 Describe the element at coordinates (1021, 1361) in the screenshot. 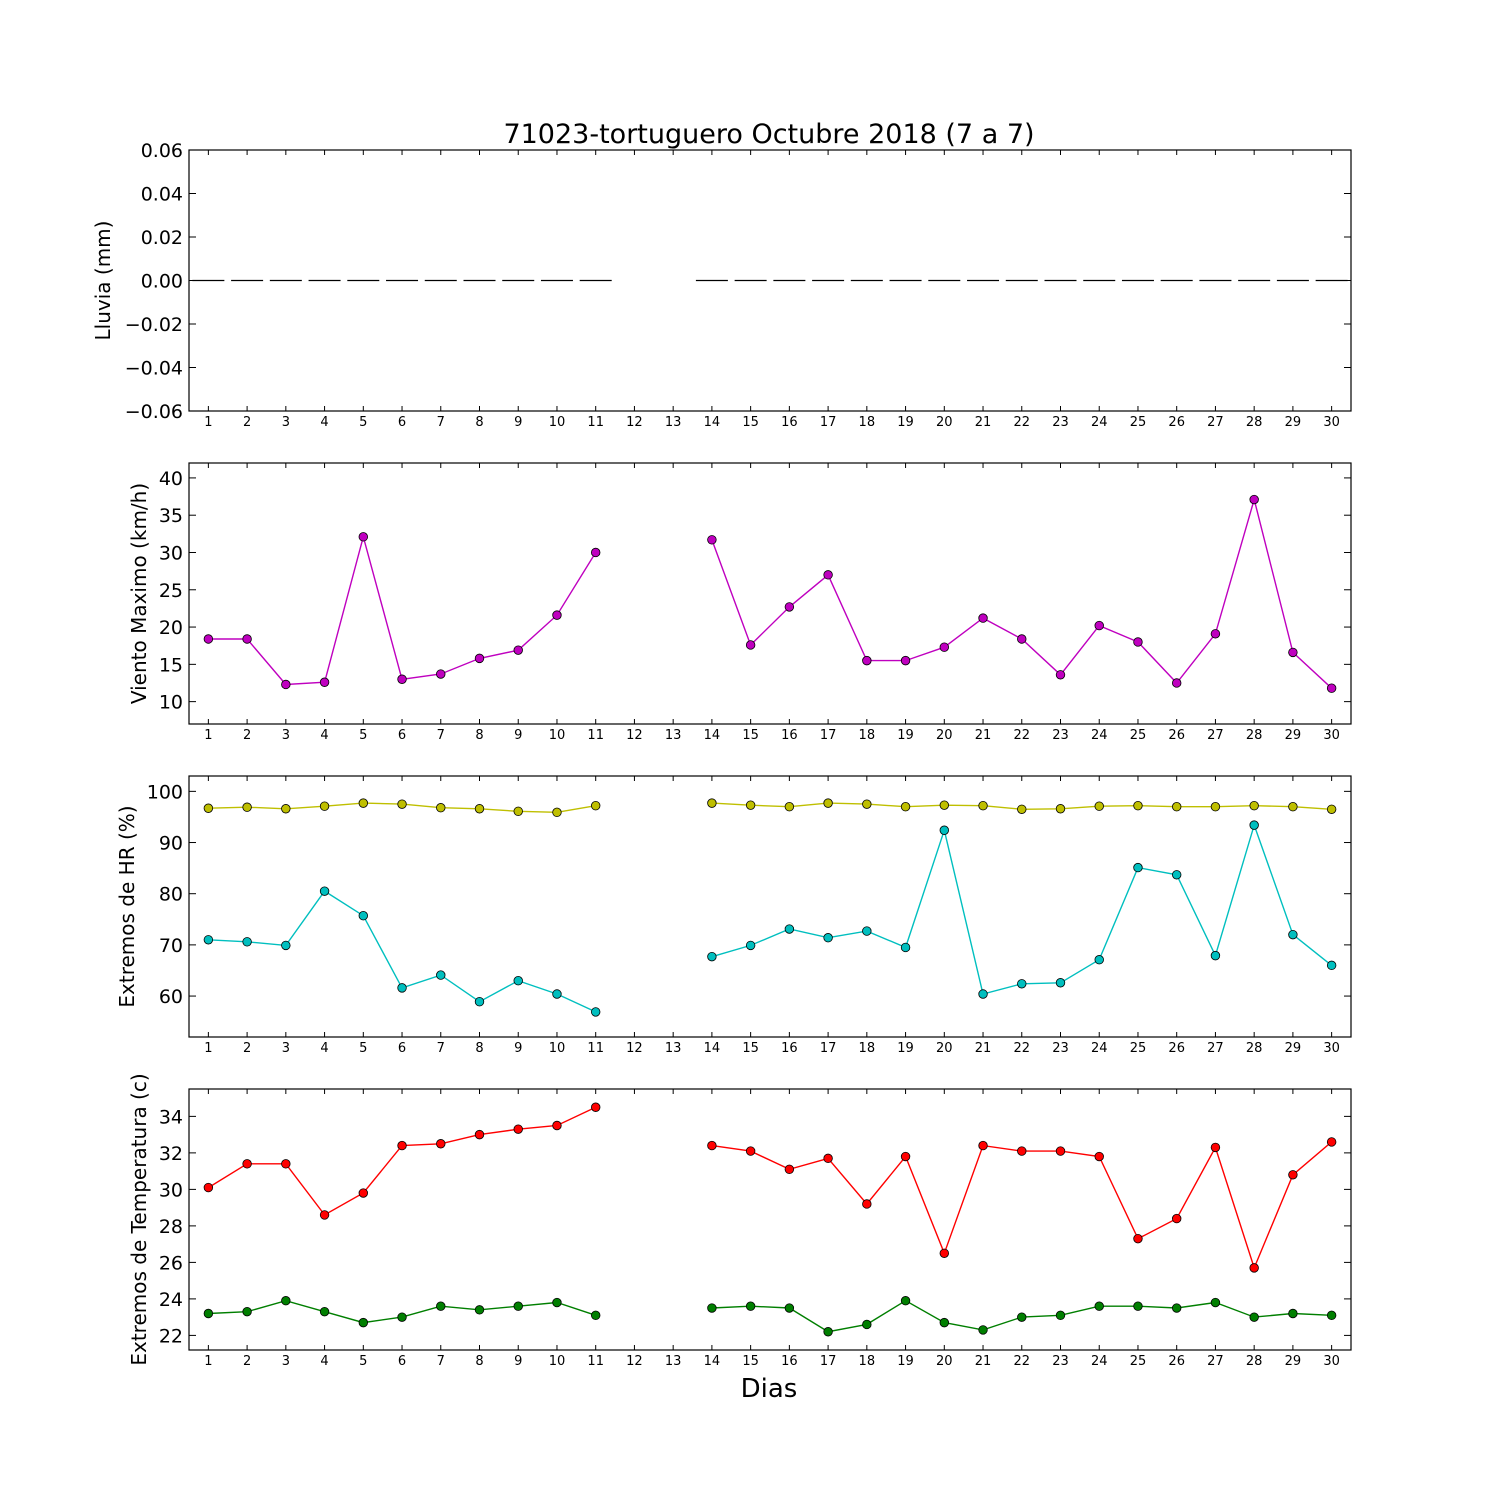

I see `x-tick-label: 22` at that location.